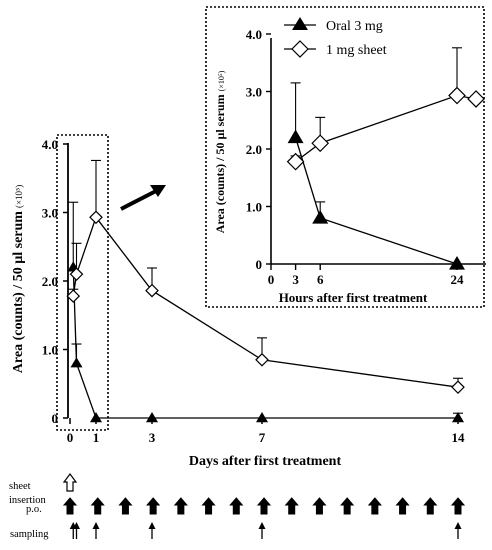 This screenshot has height=550, width=492. I want to click on po-arrows, so click(264, 506).